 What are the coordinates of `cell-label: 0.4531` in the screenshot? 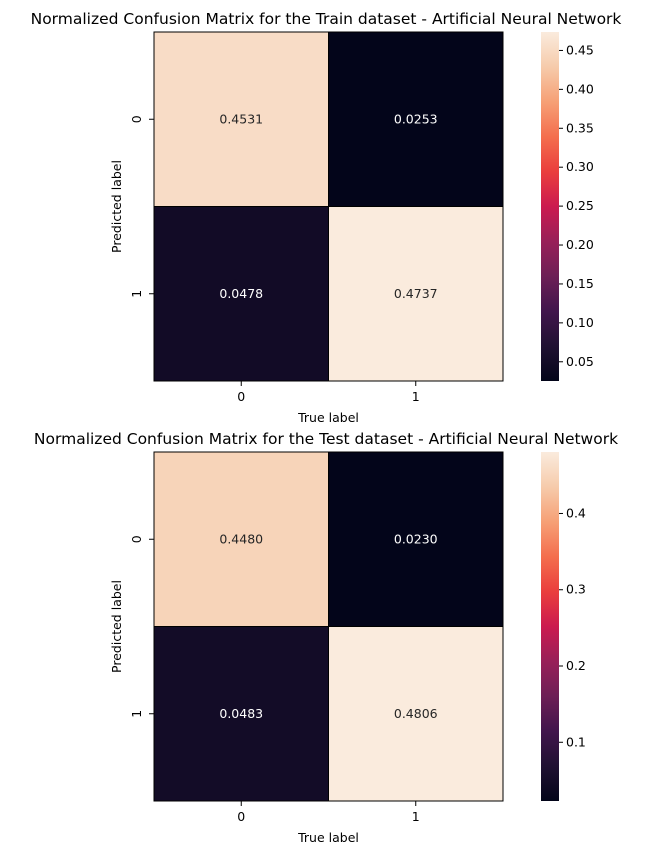 It's located at (241, 118).